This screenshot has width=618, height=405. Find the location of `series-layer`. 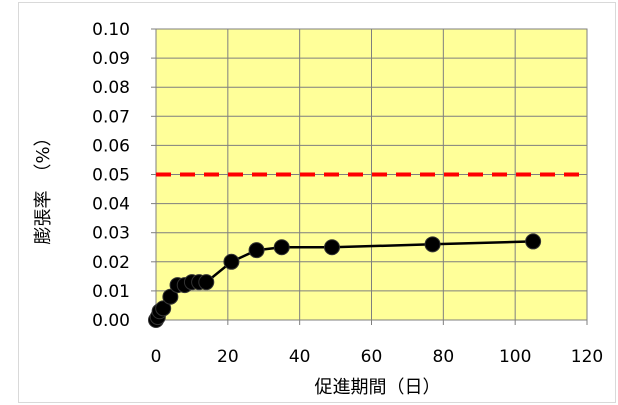

series-layer is located at coordinates (345, 280).